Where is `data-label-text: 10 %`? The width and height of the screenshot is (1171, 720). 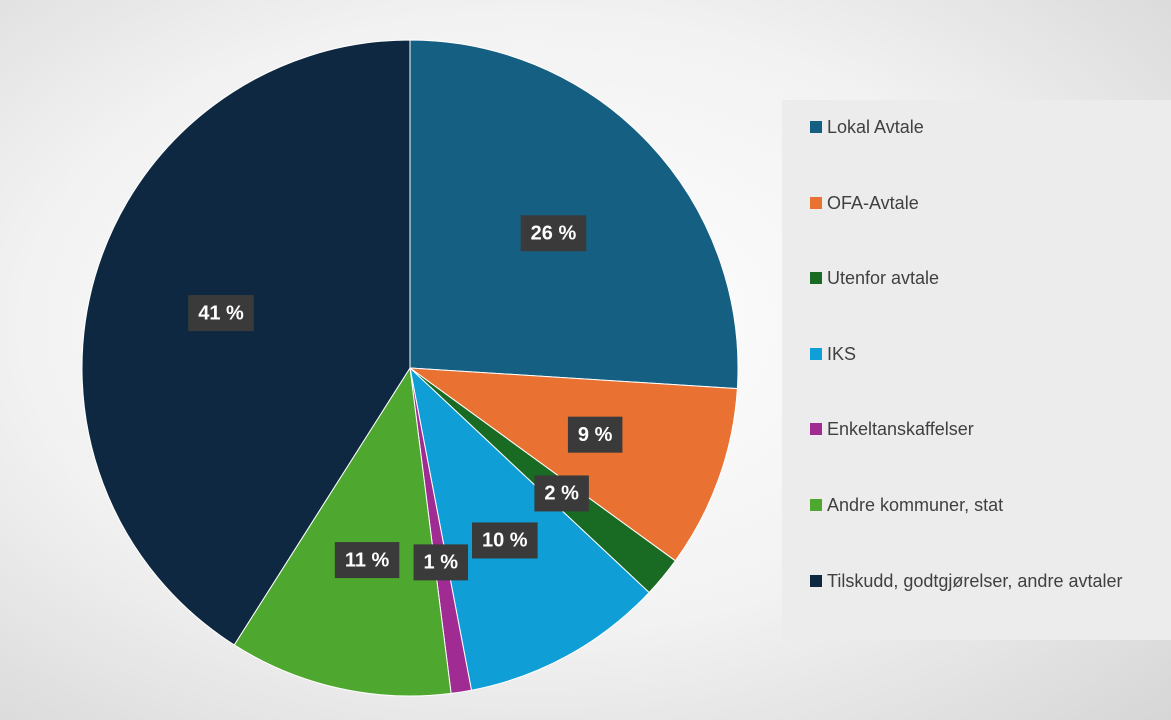
data-label-text: 10 % is located at coordinates (505, 541).